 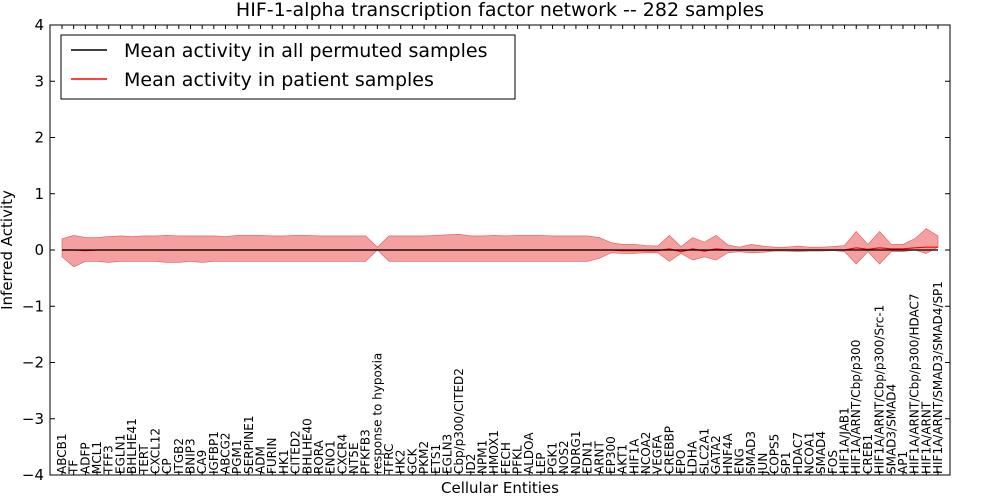 I want to click on x-tick-label: VEGFA, so click(x=658, y=454).